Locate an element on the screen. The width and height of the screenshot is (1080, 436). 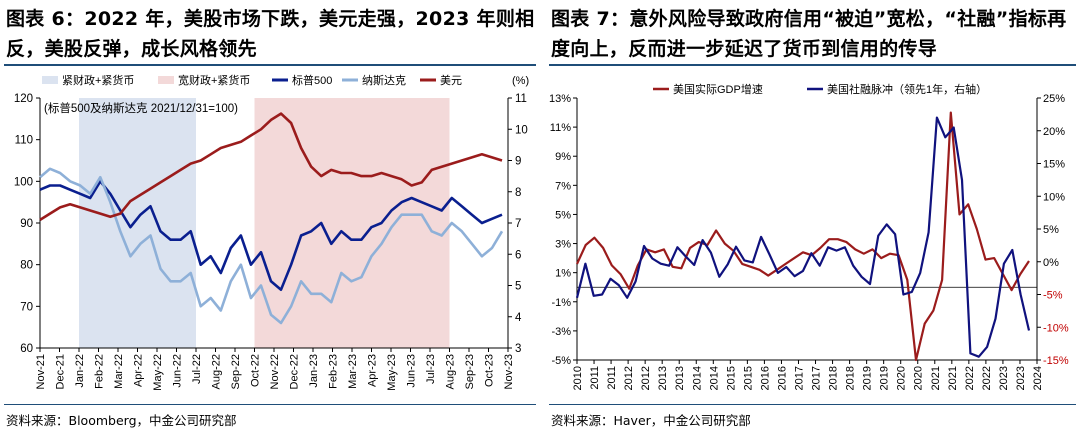
legend-label-2: 美国社融脉冲（领先1年，右轴） is located at coordinates (907, 89).